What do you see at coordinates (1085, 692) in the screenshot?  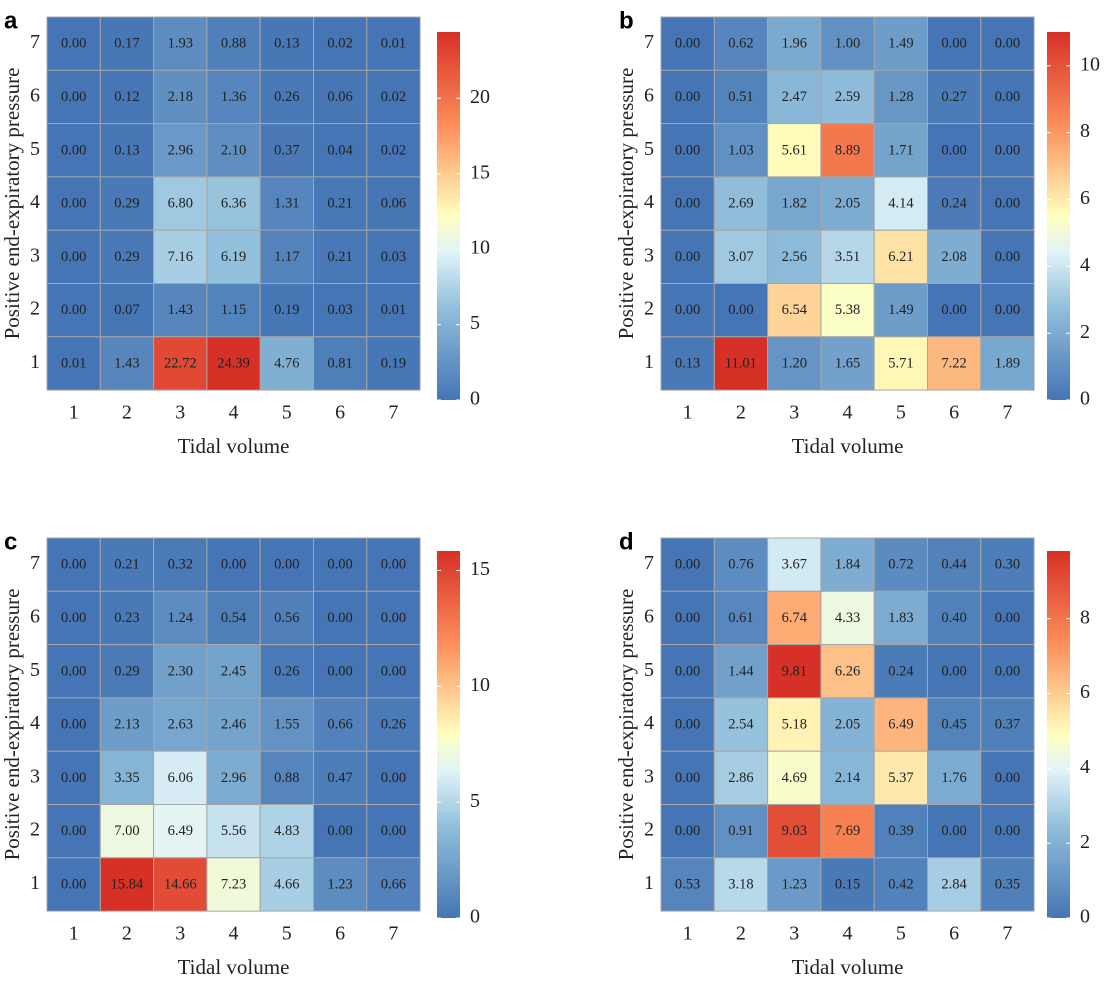 I see `colorbar-tick-label: 6` at bounding box center [1085, 692].